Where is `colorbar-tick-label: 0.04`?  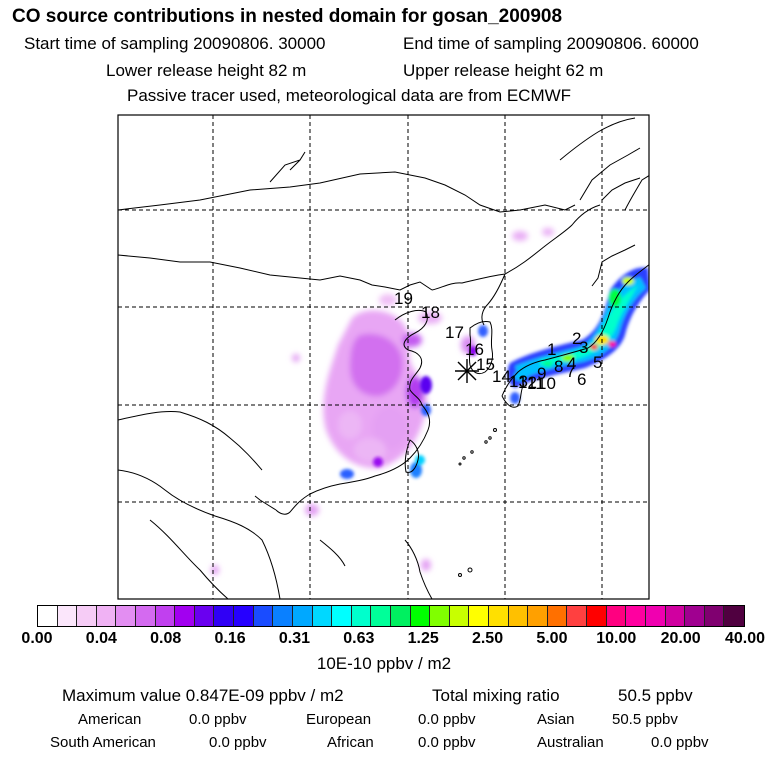
colorbar-tick-label: 0.04 is located at coordinates (101, 638).